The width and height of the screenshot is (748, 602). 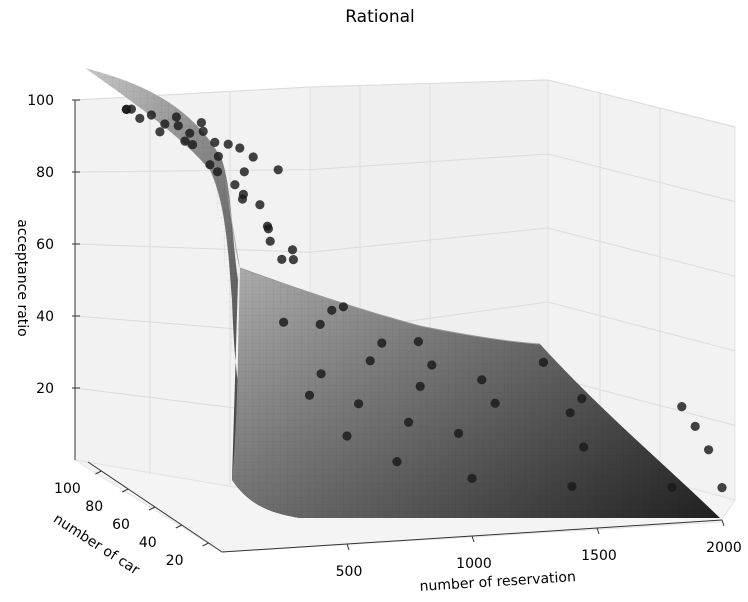 I want to click on x-axis-ticks: 500 1000 1500 2000, so click(x=539, y=549).